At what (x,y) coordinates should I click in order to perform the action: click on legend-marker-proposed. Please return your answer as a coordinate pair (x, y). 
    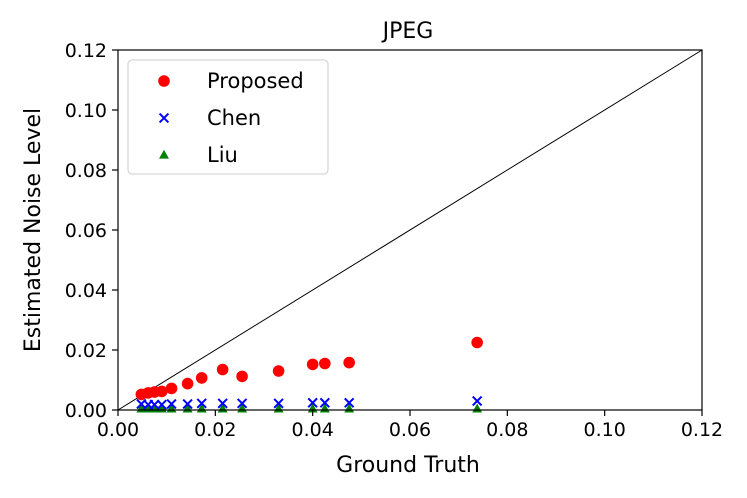
    Looking at the image, I should click on (164, 81).